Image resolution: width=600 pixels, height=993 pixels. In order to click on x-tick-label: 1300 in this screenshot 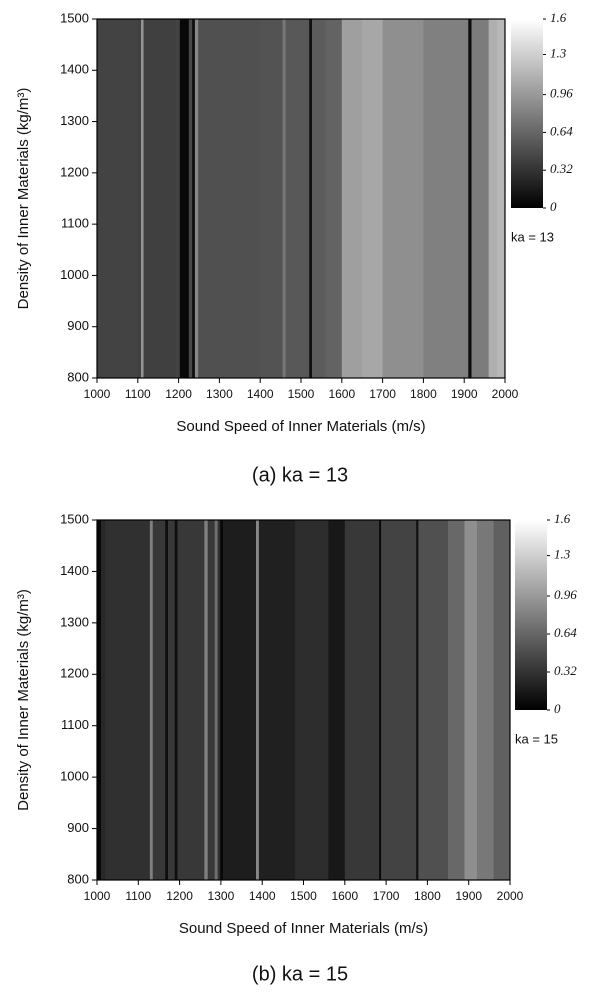, I will do `click(219, 394)`.